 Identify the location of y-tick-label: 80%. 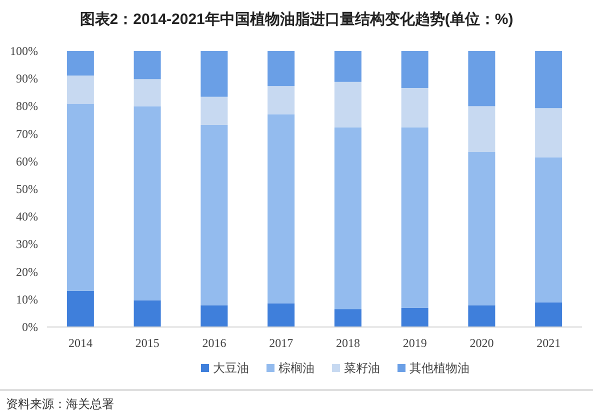
(27, 106).